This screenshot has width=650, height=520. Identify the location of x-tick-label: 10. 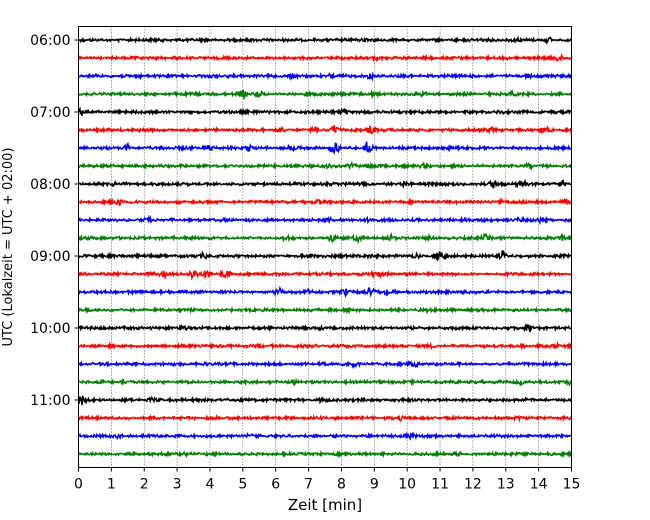
(407, 485).